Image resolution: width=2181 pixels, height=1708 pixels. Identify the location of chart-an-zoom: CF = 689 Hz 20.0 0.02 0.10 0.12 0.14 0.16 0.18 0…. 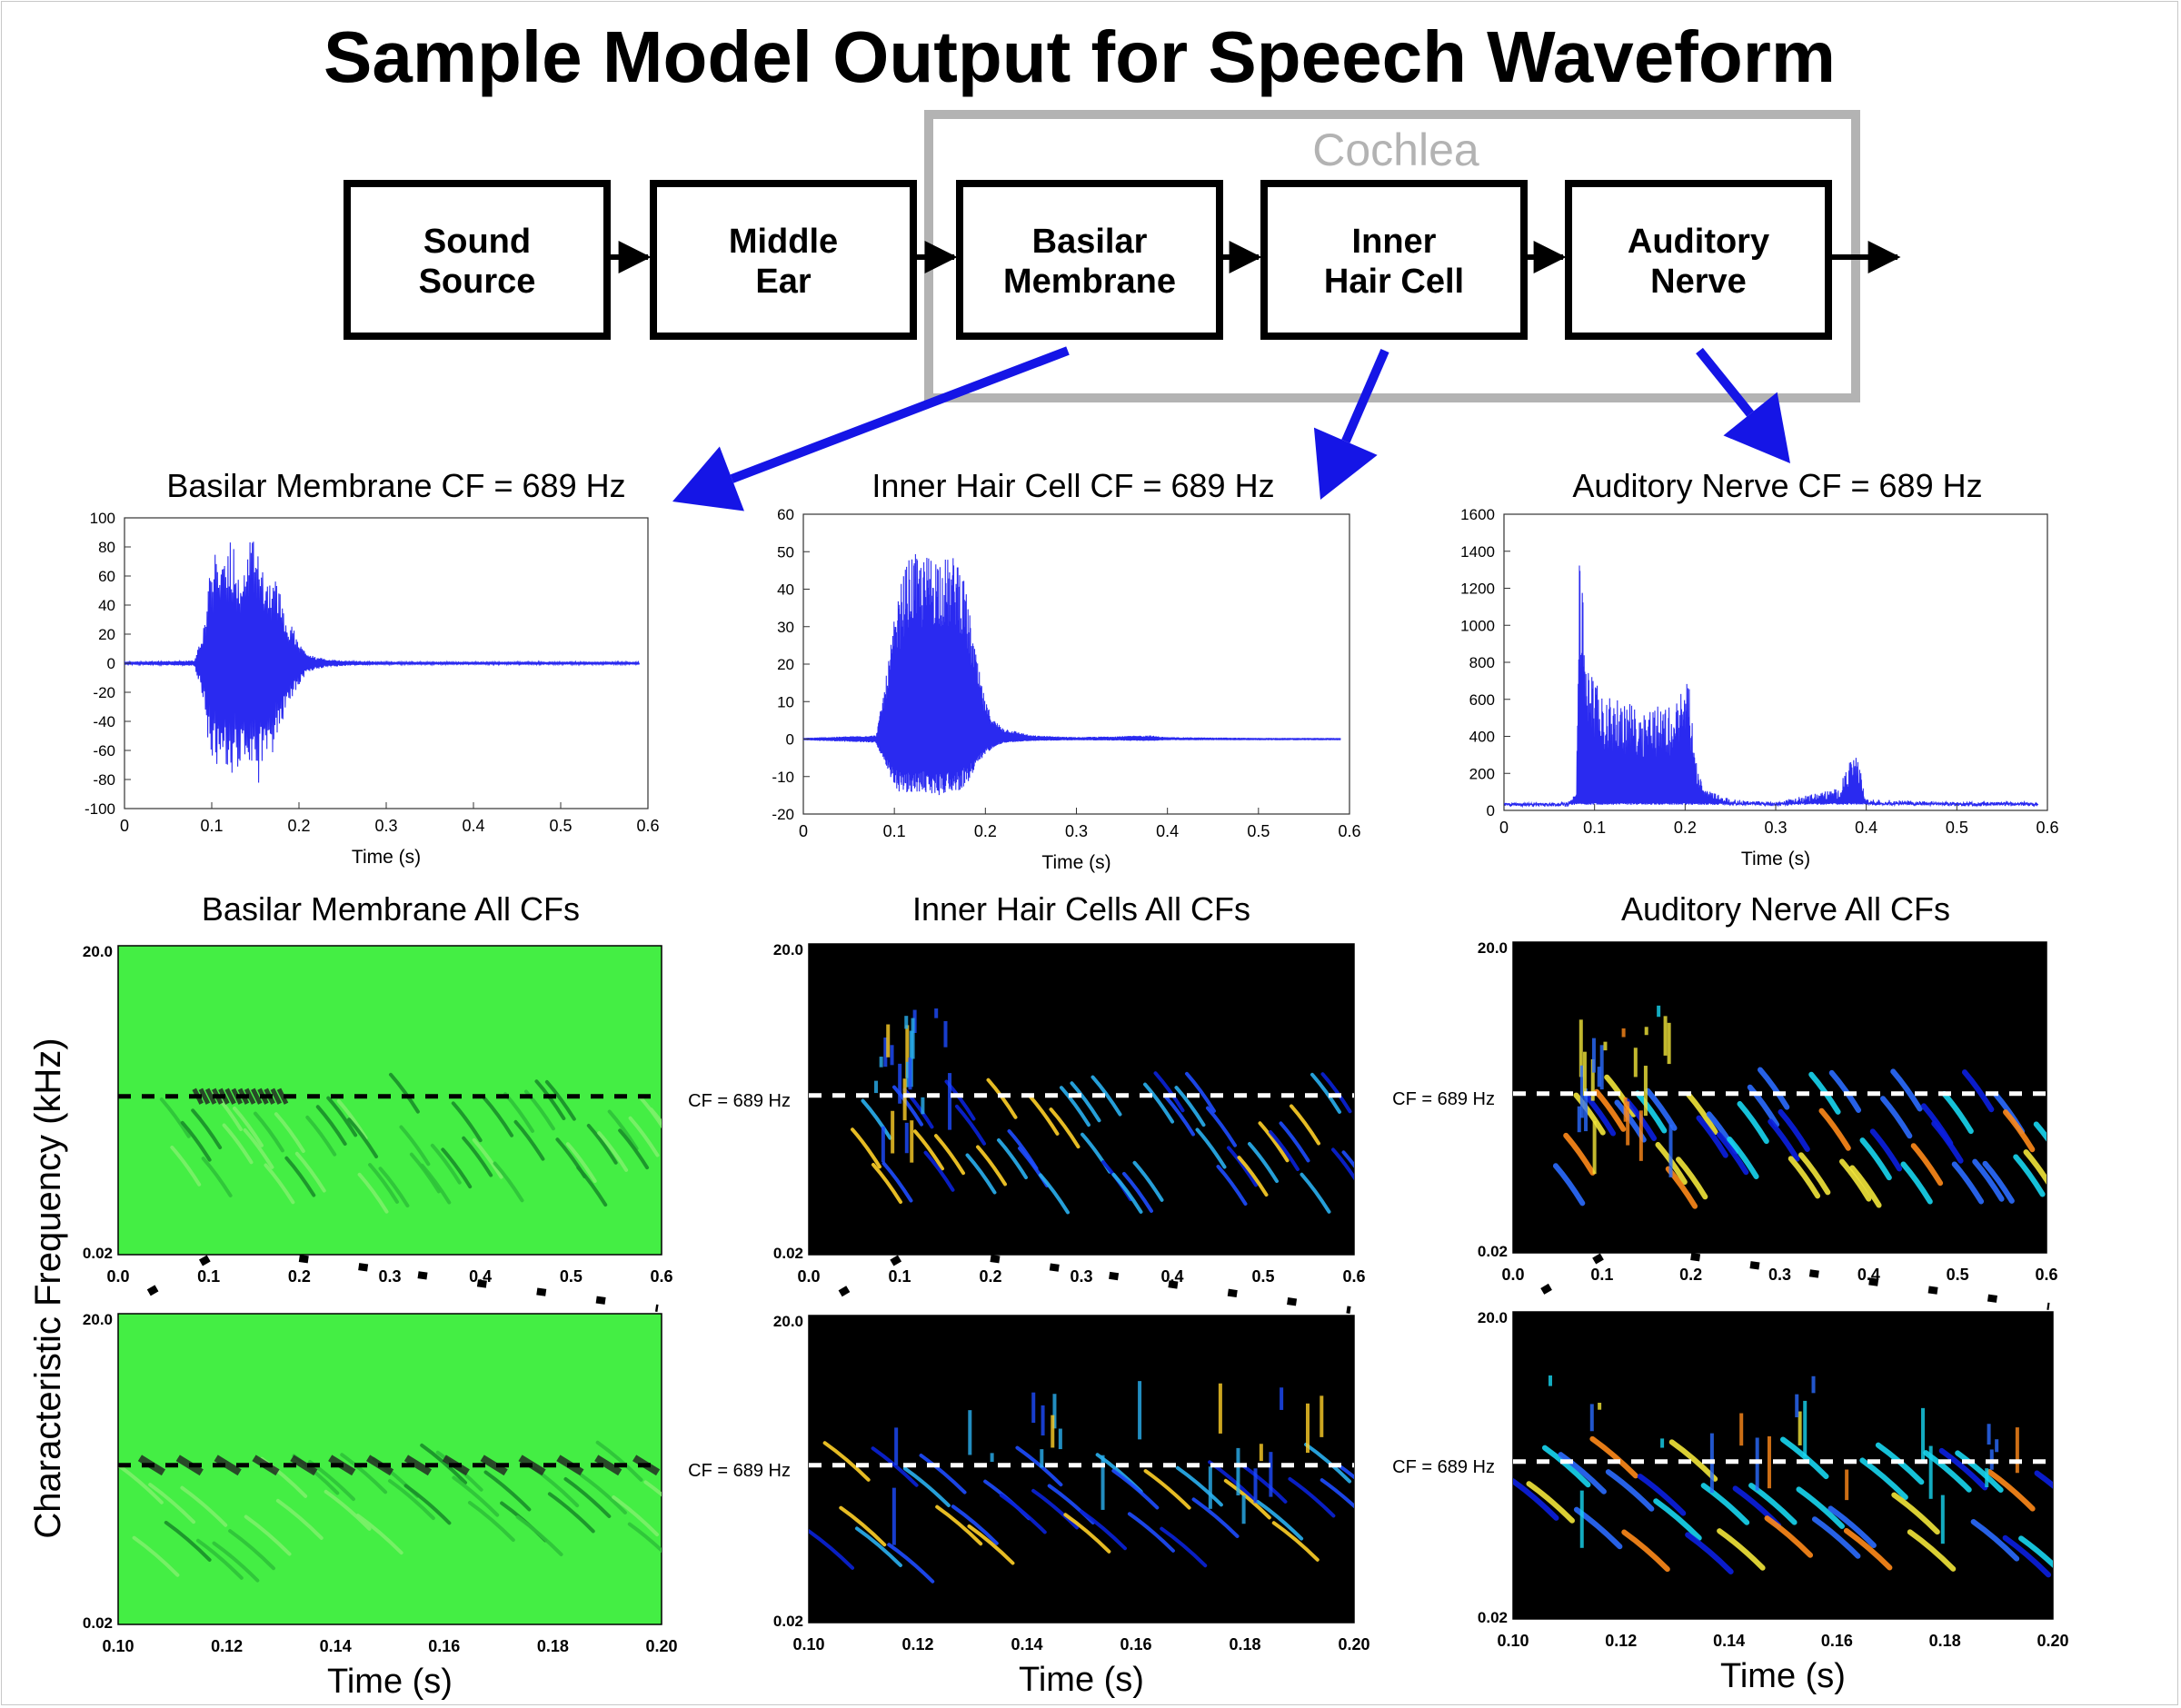
(1730, 1502).